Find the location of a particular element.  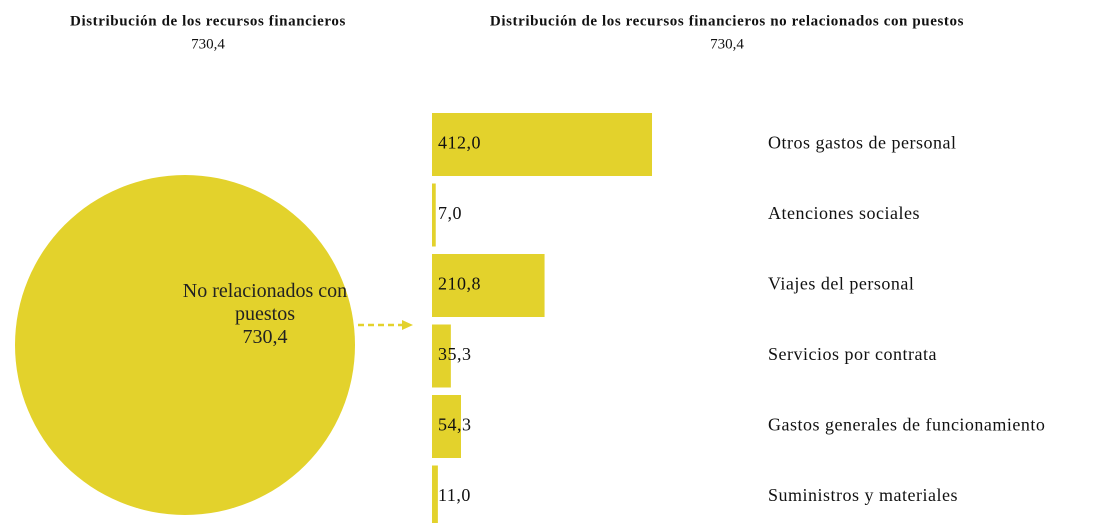

category-label: Otros gastos de personal is located at coordinates (862, 143).